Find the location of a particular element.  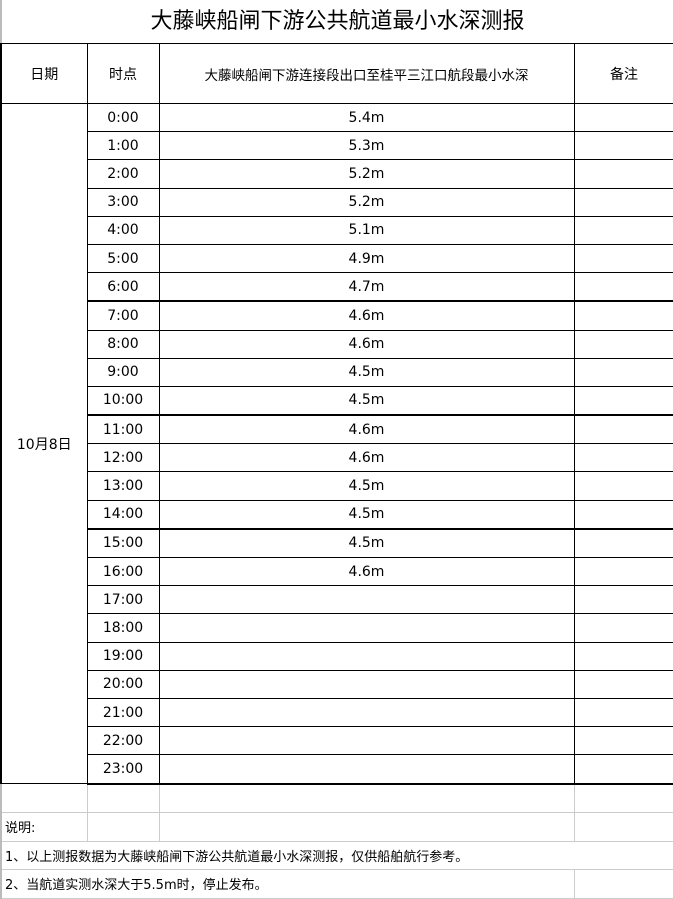

table-row: 17:00 is located at coordinates (337, 600).